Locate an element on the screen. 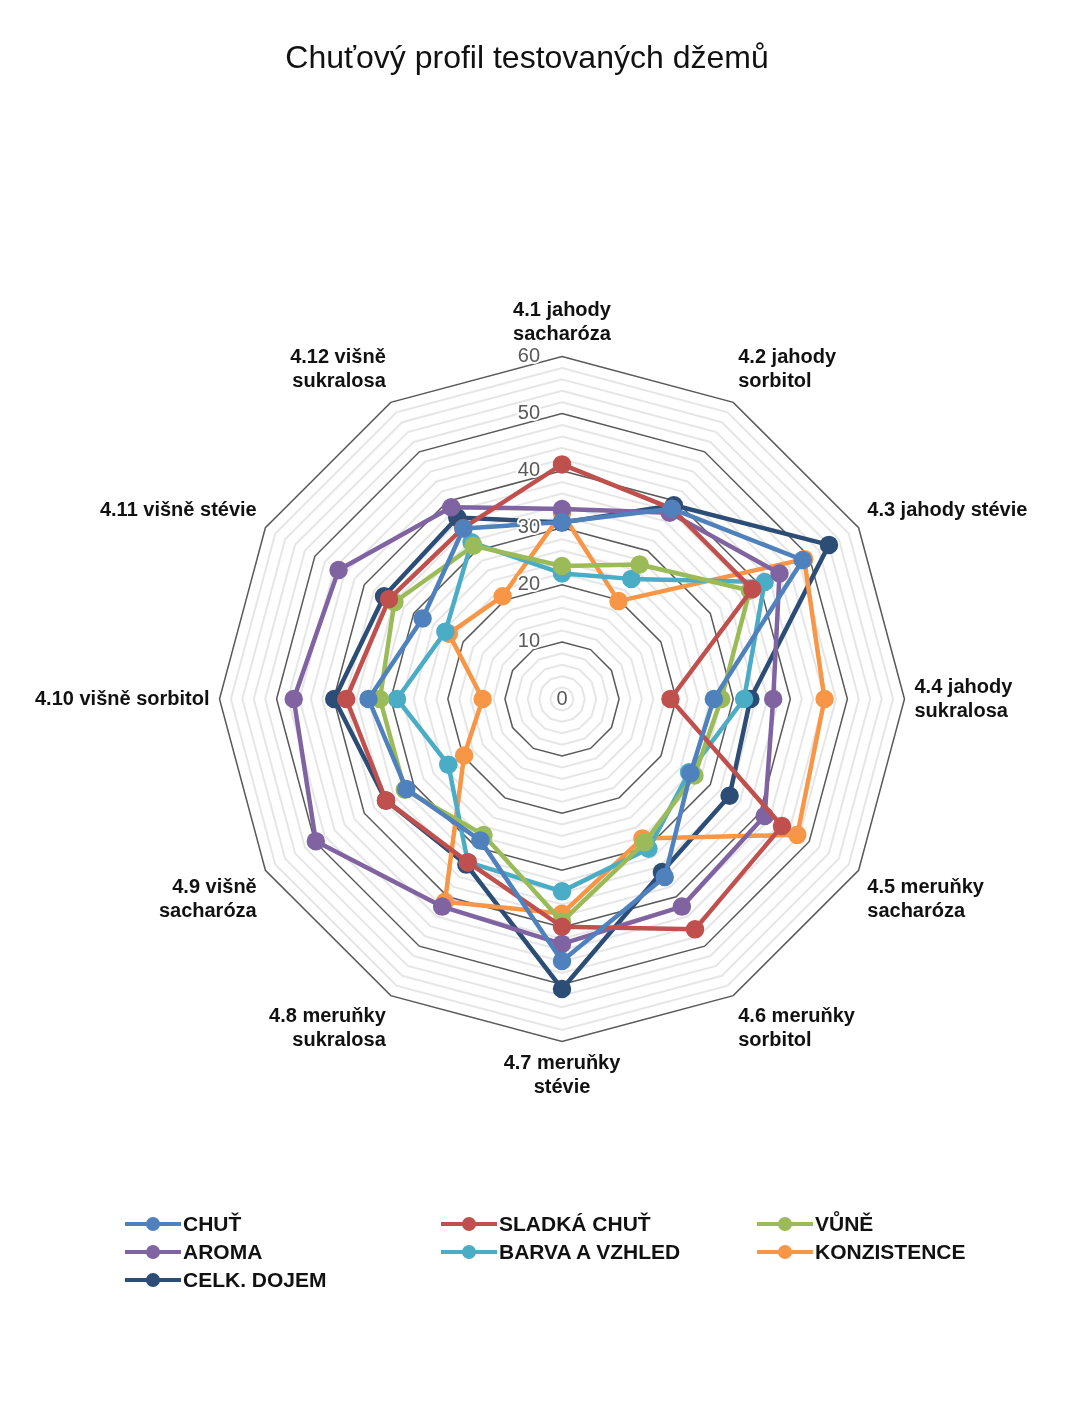 The height and width of the screenshot is (1402, 1092). legend-label: KONZISTENCE is located at coordinates (890, 1252).